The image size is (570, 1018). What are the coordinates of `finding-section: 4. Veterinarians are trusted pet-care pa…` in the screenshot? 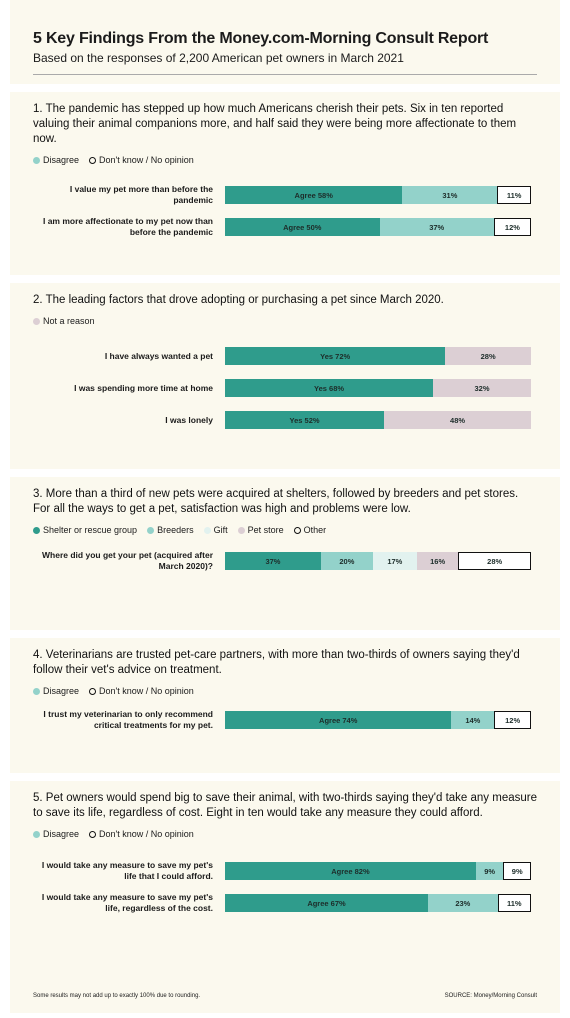 It's located at (285, 705).